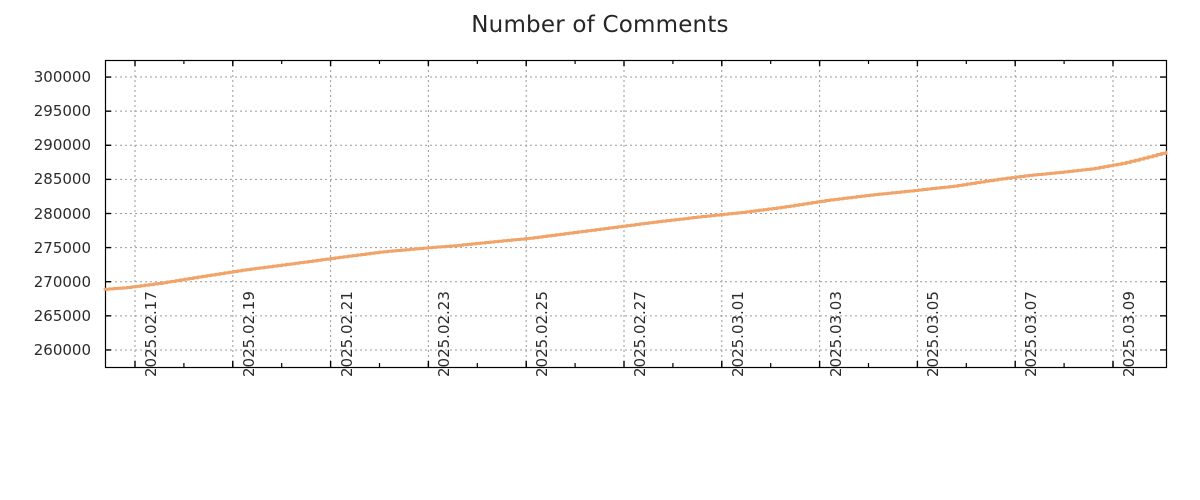 Image resolution: width=1200 pixels, height=500 pixels. I want to click on x-axis-tick-label: 2025.02.21, so click(346, 334).